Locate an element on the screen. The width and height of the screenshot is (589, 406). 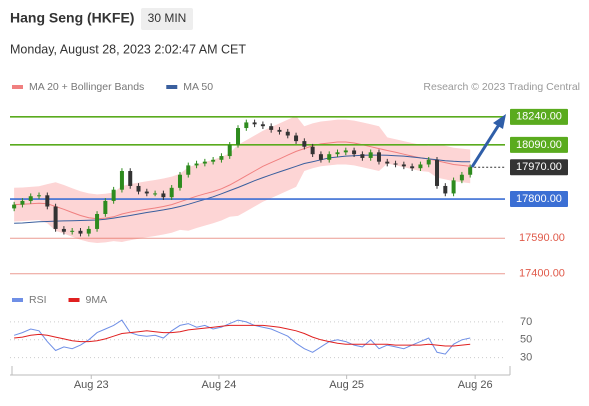
x-tick-label: Aug 24 is located at coordinates (219, 385).